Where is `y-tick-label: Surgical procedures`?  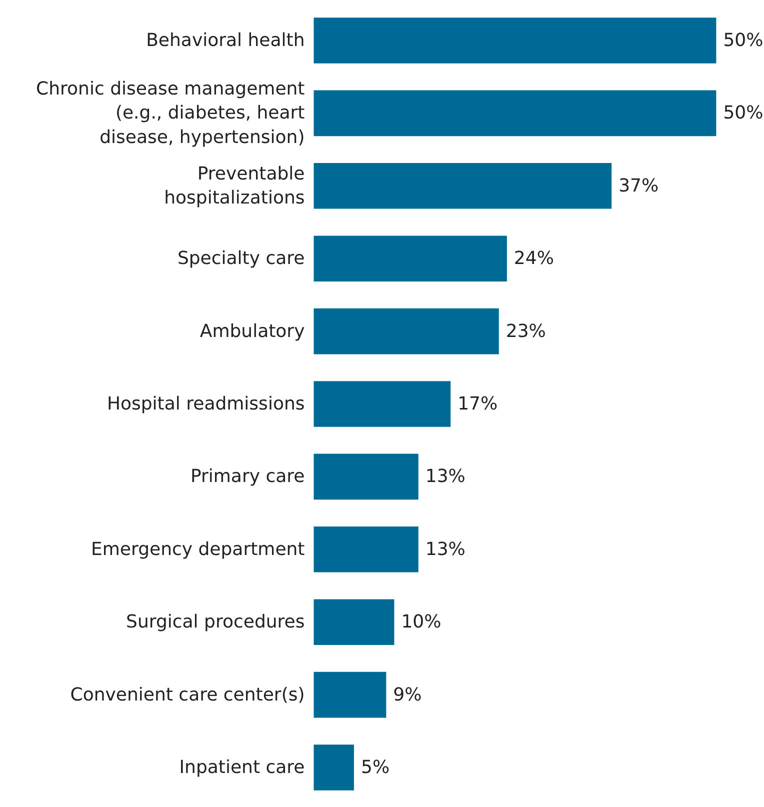
y-tick-label: Surgical procedures is located at coordinates (215, 622).